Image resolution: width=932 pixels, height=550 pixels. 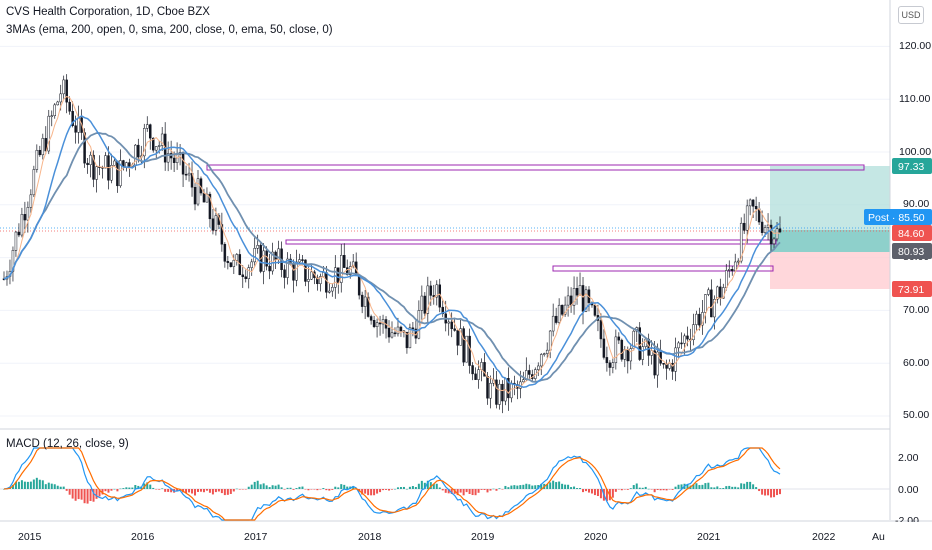 What do you see at coordinates (898, 227) in the screenshot?
I see `axis-price-labels: 97.33 Post · 85.50 84.60 80.93 73.91` at bounding box center [898, 227].